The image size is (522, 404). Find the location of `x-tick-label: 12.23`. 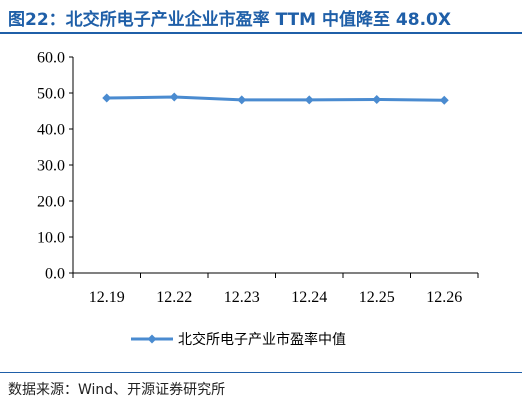

x-tick-label: 12.23 is located at coordinates (242, 297).